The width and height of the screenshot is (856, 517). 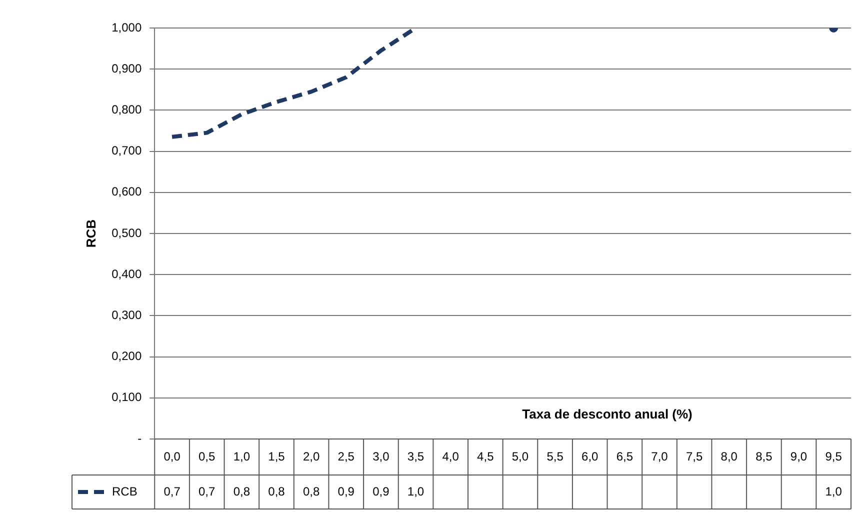 I want to click on x-tick-label: 8,0, so click(x=729, y=456).